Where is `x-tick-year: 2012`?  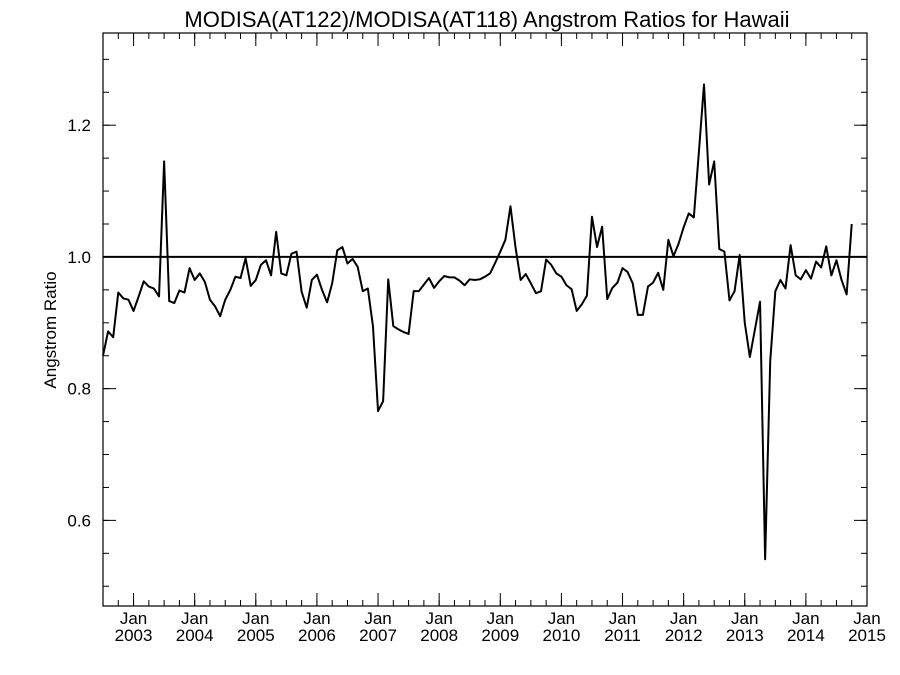 x-tick-year: 2012 is located at coordinates (684, 635).